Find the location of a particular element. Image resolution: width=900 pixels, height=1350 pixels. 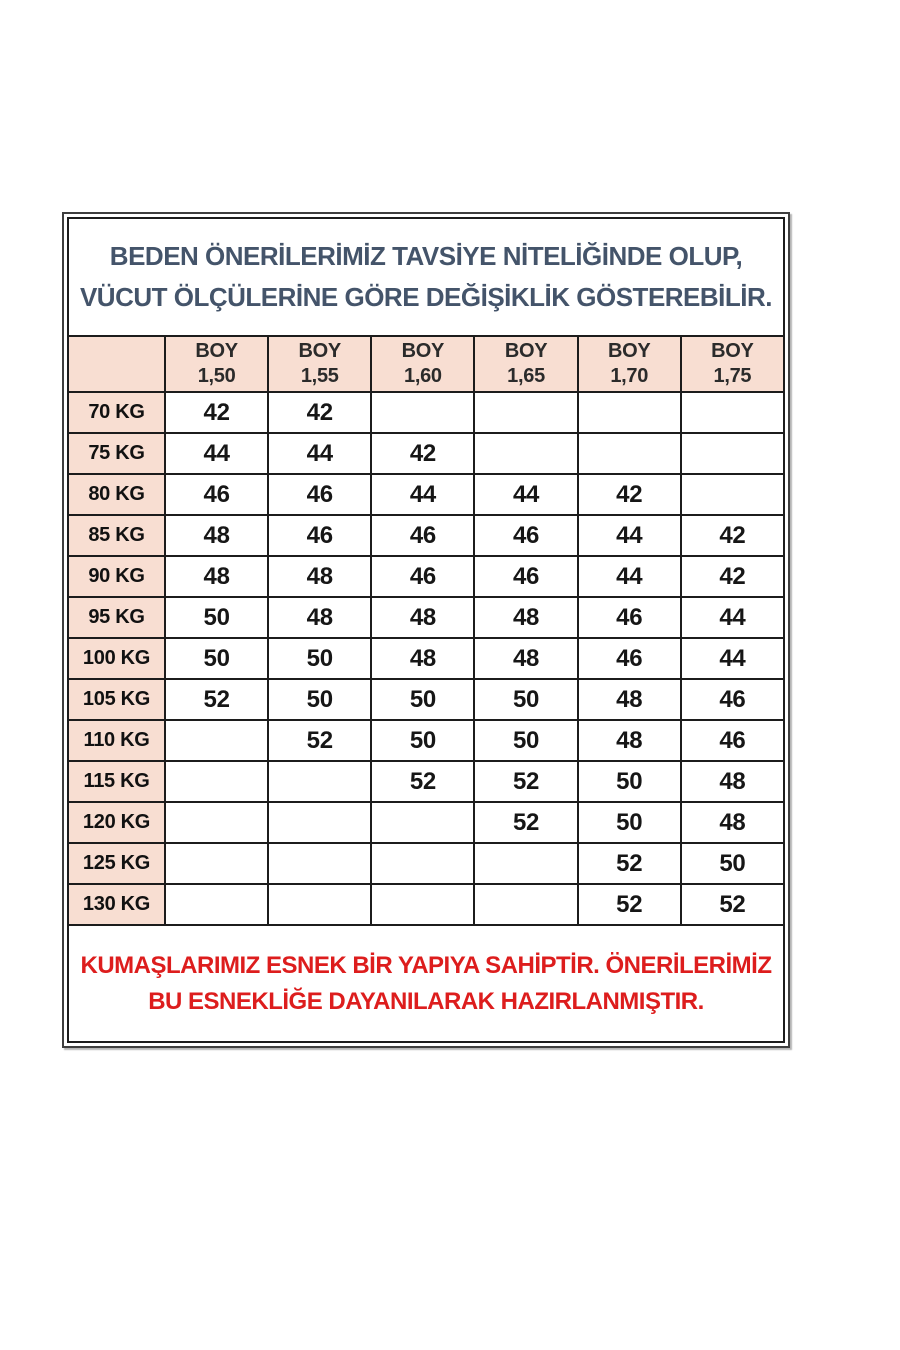

table-row: 120 KG 52 50 48 is located at coordinates (426, 822).